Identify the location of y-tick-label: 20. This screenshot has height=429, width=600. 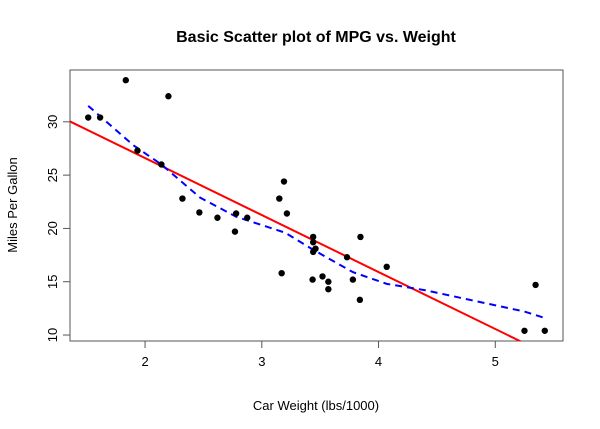
(52, 228).